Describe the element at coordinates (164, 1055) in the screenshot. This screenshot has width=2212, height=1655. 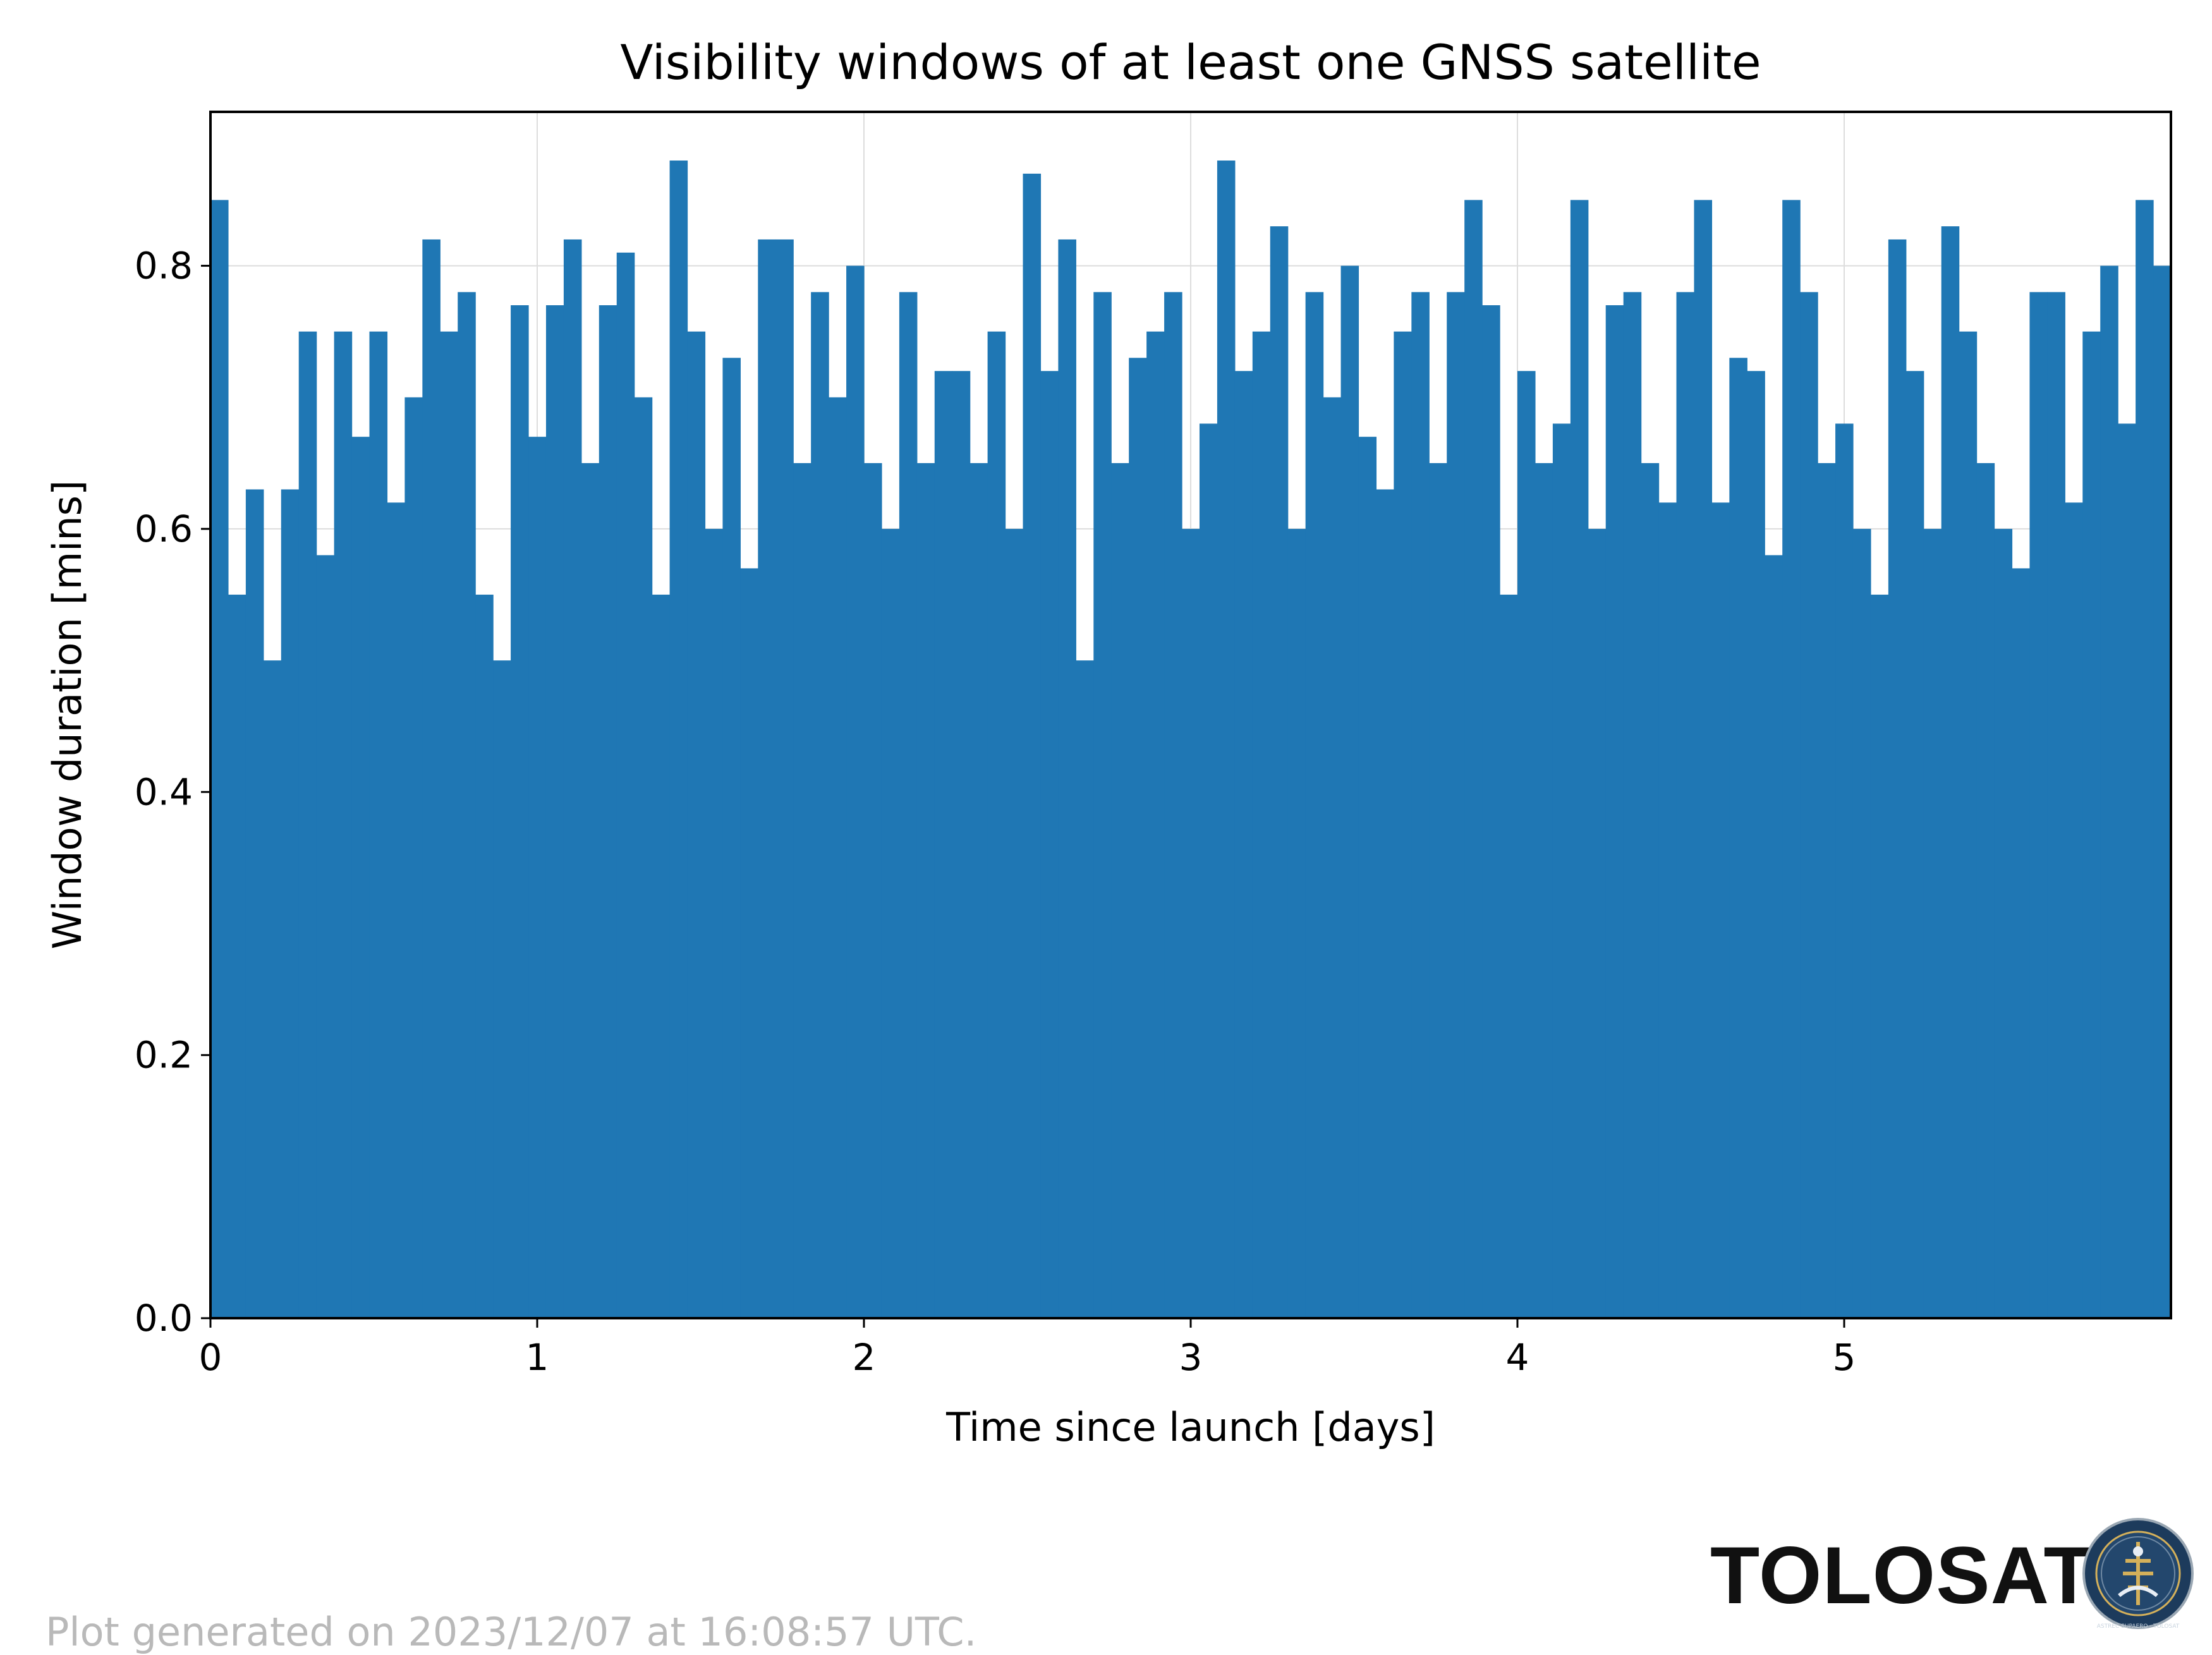
I see `y-tick-label: 0.2` at that location.